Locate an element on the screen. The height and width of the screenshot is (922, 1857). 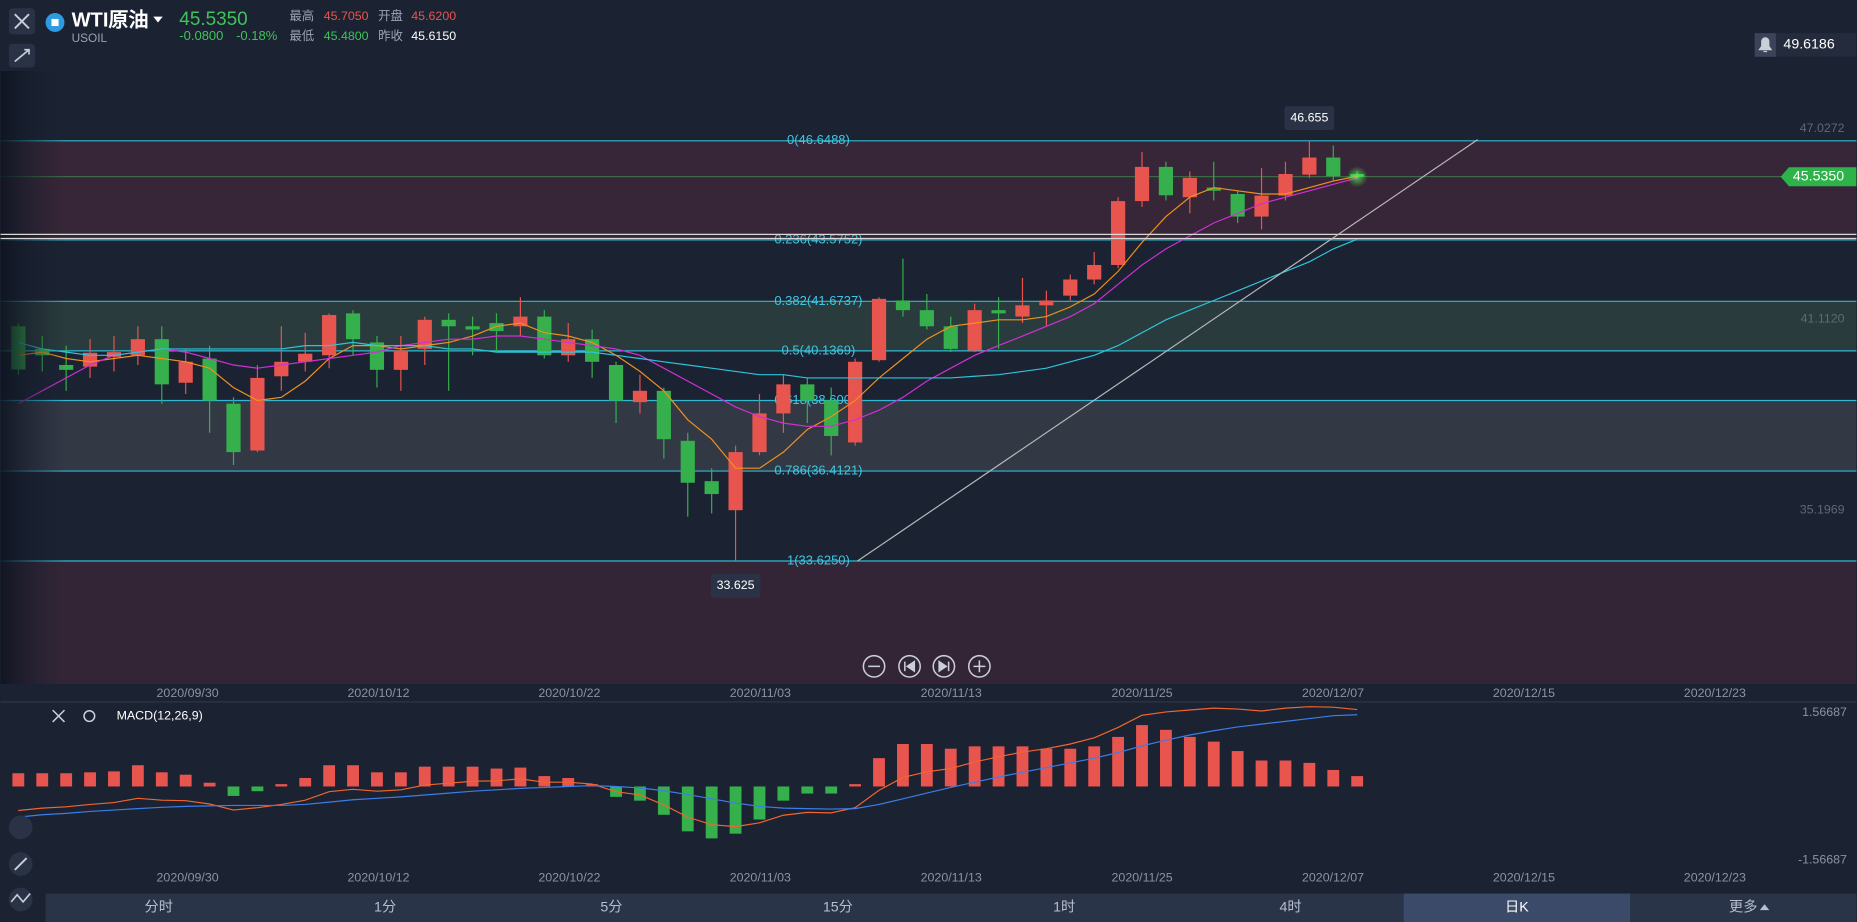
x-tick-label: 2020/12/23 is located at coordinates (1715, 877).